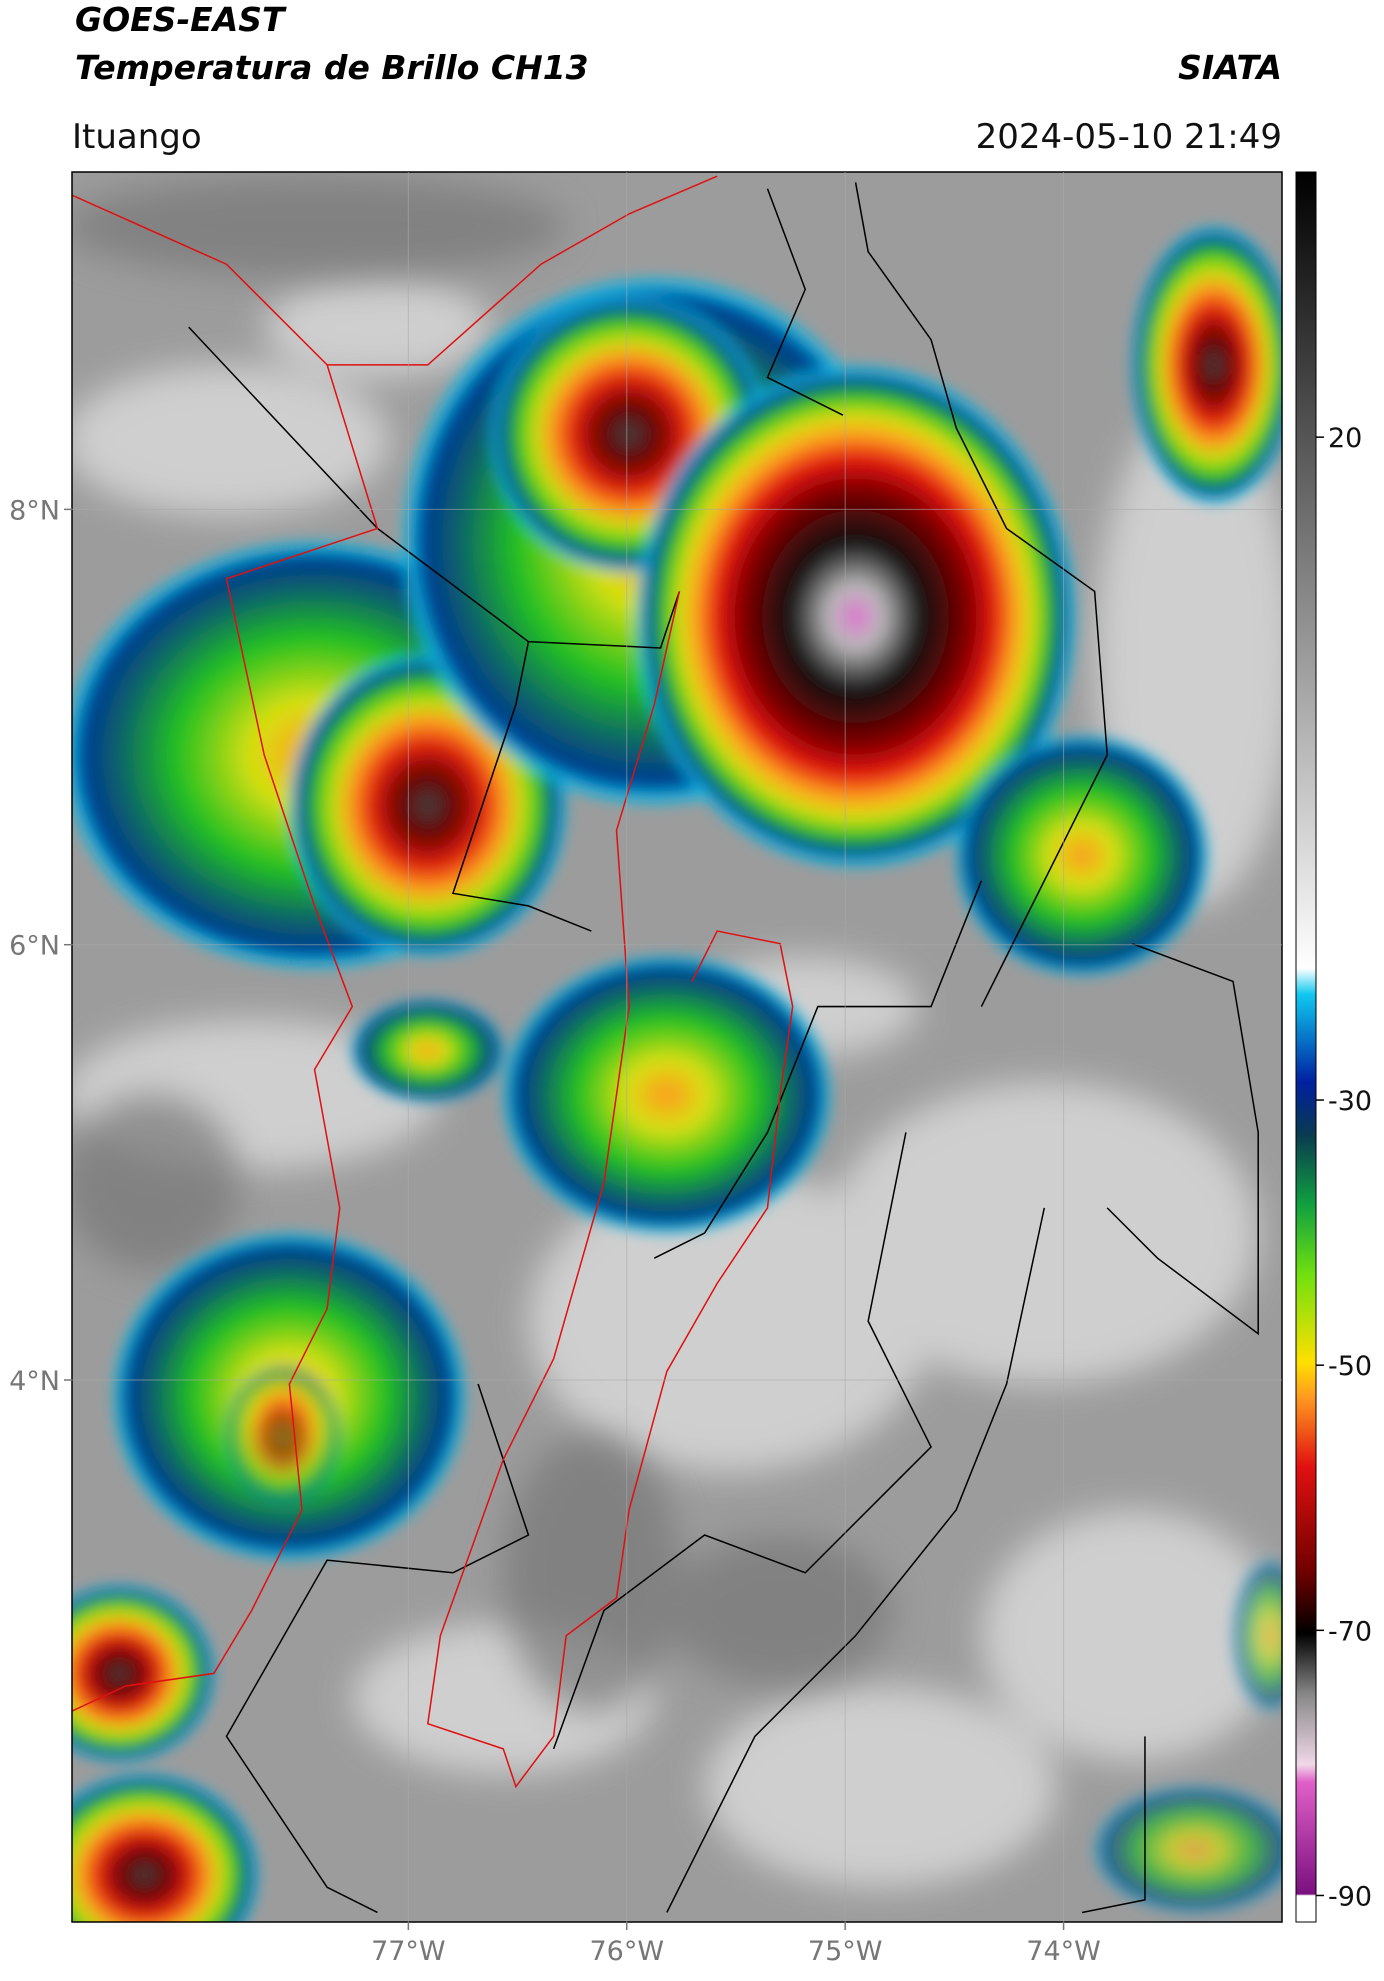 This screenshot has height=1981, width=1384. What do you see at coordinates (1063, 1951) in the screenshot?
I see `x-tick-label: 74°W` at bounding box center [1063, 1951].